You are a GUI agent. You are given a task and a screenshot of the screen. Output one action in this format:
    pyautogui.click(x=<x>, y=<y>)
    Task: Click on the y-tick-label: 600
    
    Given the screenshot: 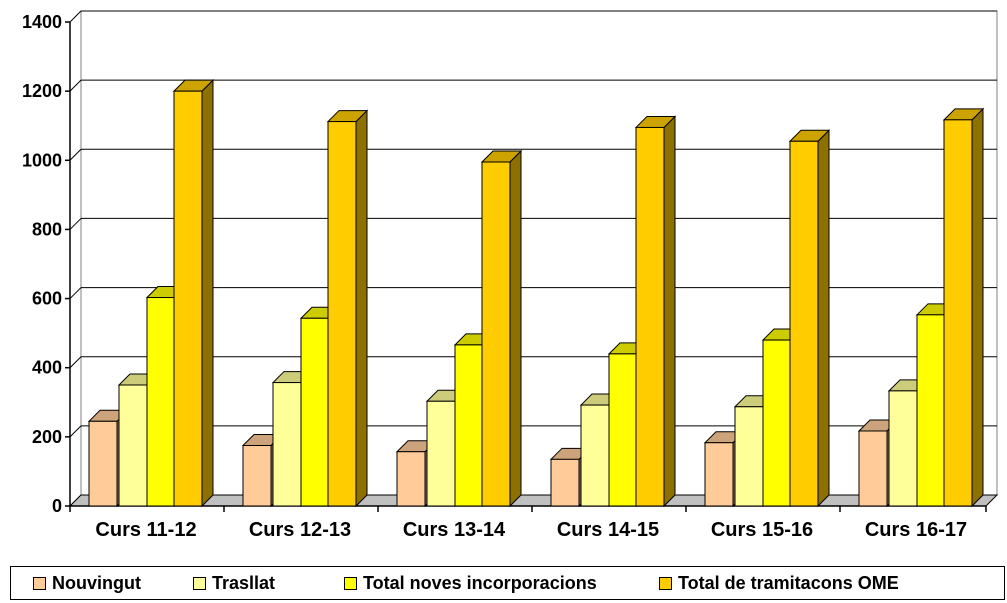 What is the action you would take?
    pyautogui.click(x=47, y=299)
    